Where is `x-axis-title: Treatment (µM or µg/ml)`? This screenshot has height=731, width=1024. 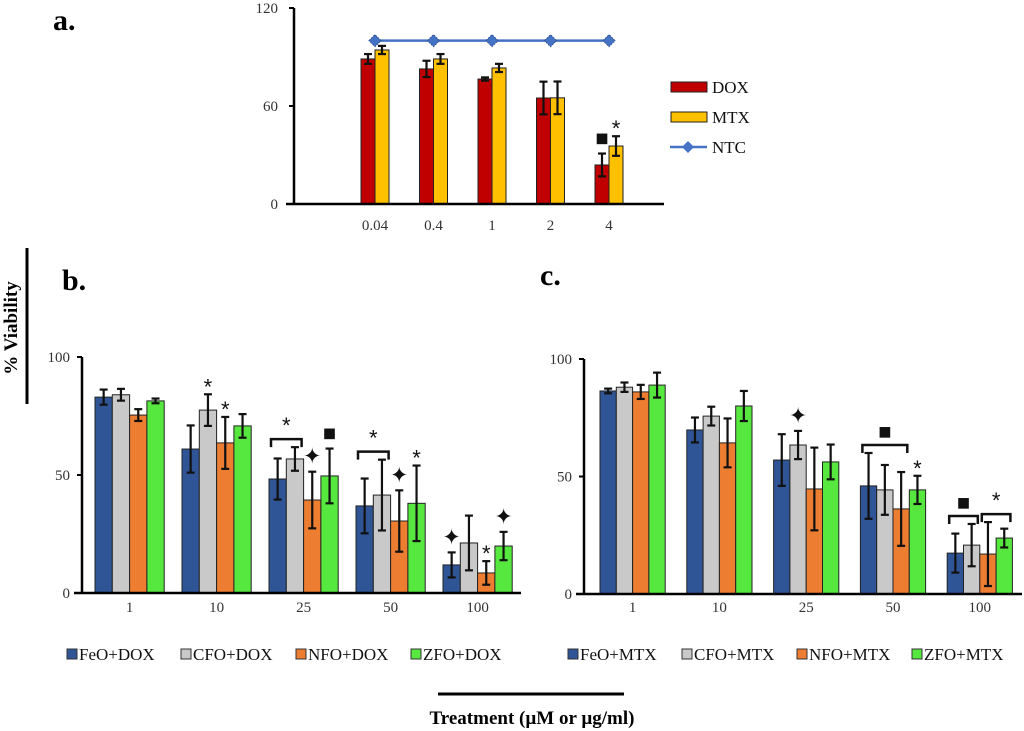 x-axis-title: Treatment (µM or µg/ml) is located at coordinates (532, 718).